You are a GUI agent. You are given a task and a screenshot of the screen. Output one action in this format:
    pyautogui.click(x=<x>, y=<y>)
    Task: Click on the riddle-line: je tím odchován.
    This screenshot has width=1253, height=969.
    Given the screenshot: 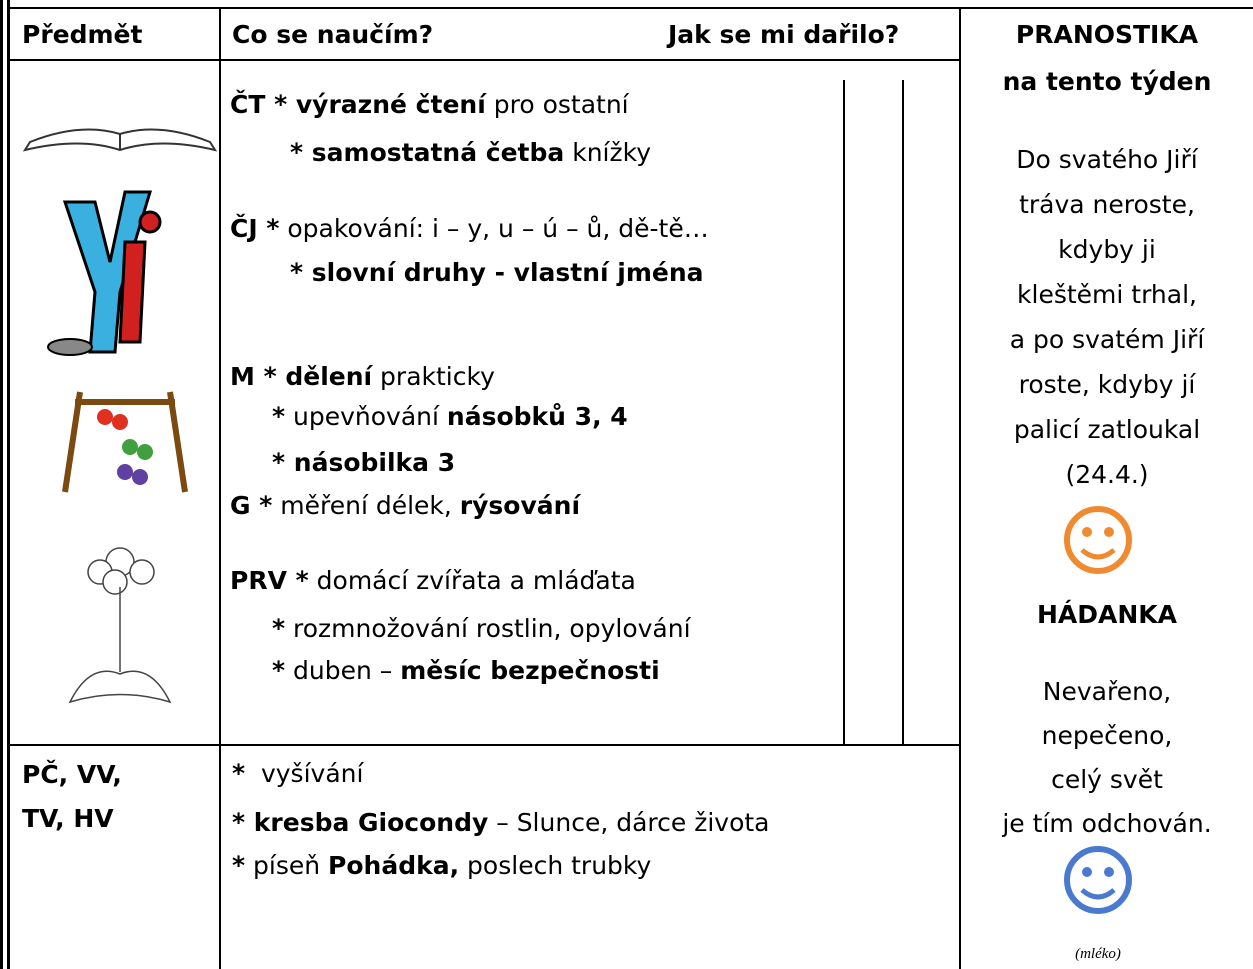 What is the action you would take?
    pyautogui.click(x=1107, y=823)
    